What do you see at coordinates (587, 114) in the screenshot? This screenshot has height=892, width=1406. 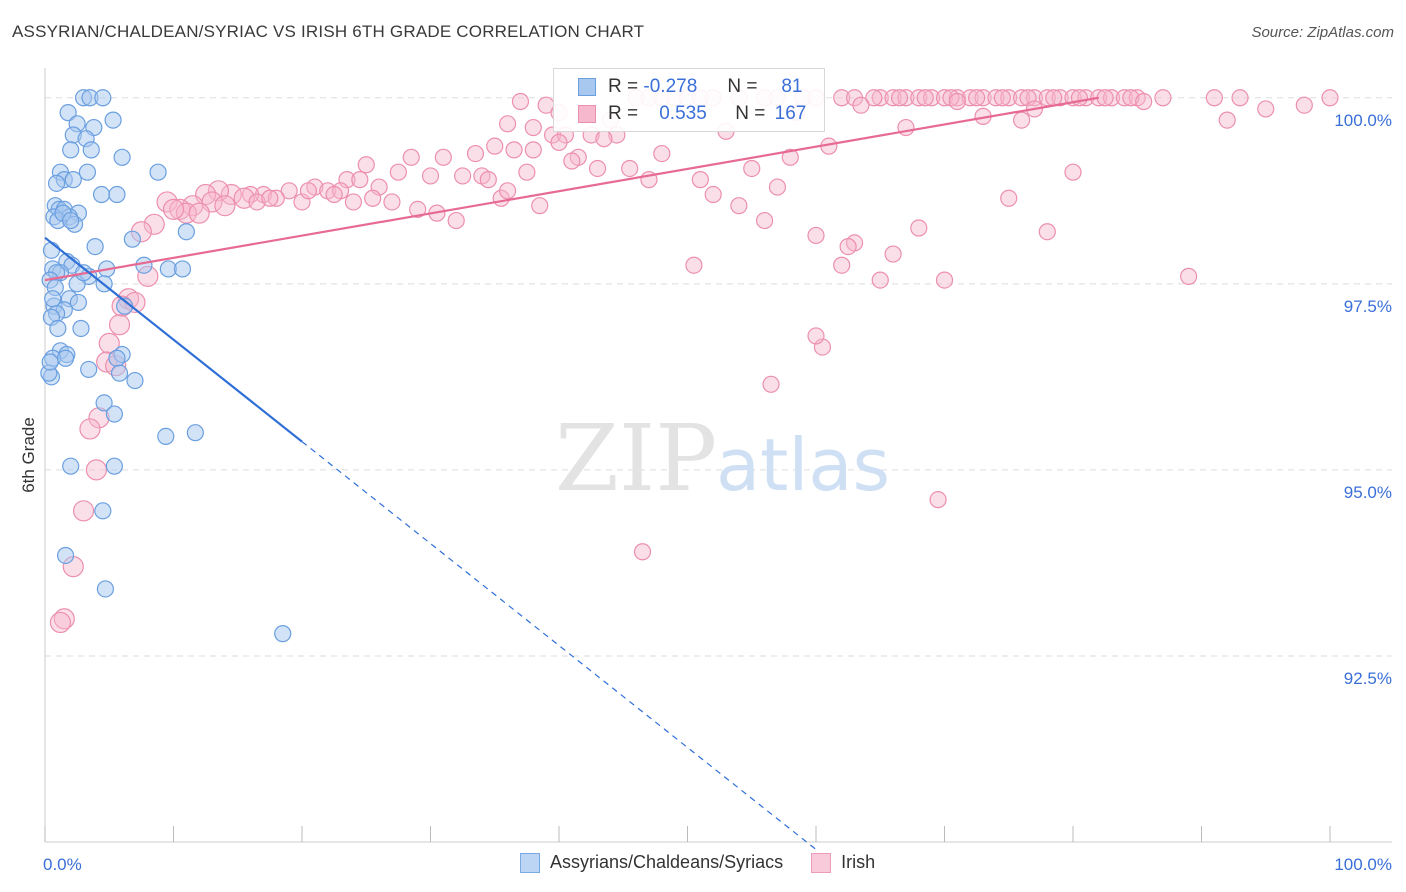 I see `legend-swatch-pink` at bounding box center [587, 114].